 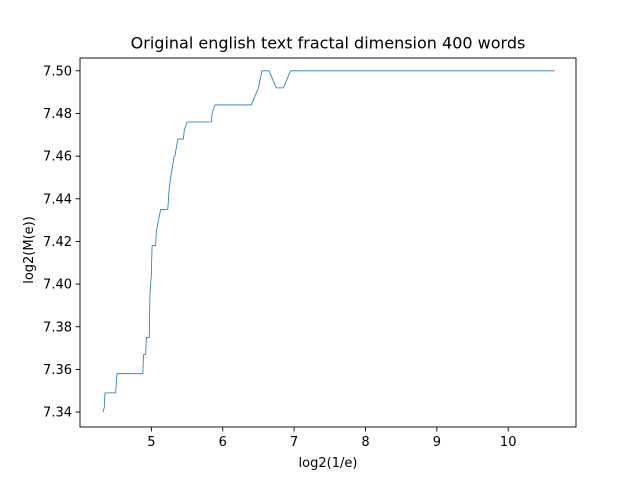 I want to click on x-tick-label-7: 7, so click(x=294, y=442).